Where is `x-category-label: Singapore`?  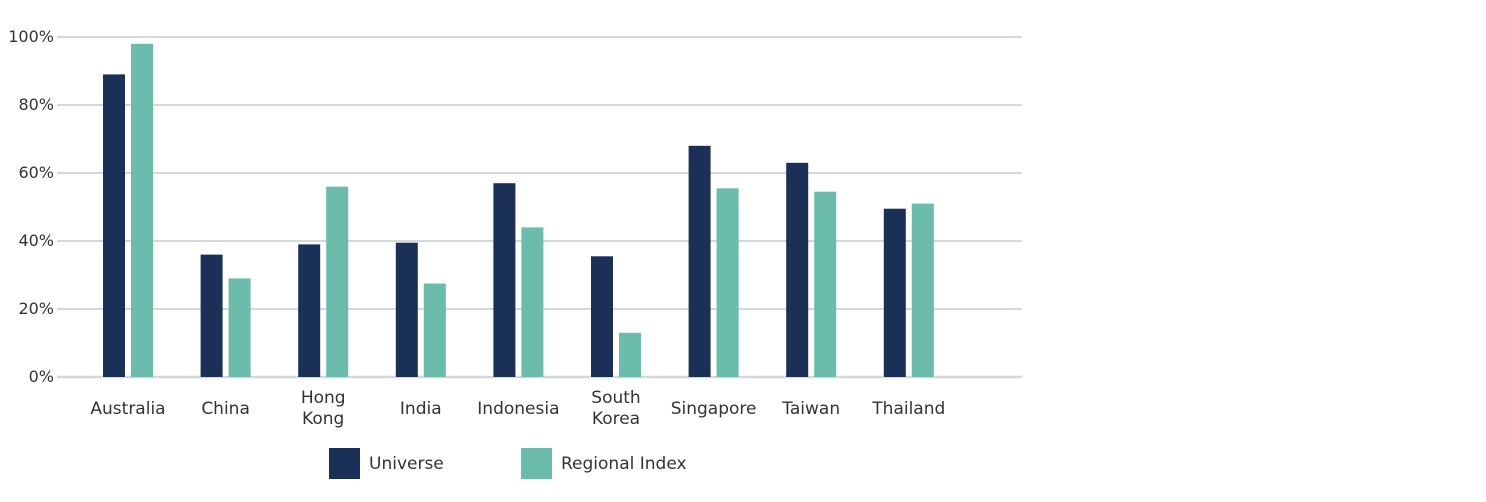
x-category-label: Singapore is located at coordinates (714, 409).